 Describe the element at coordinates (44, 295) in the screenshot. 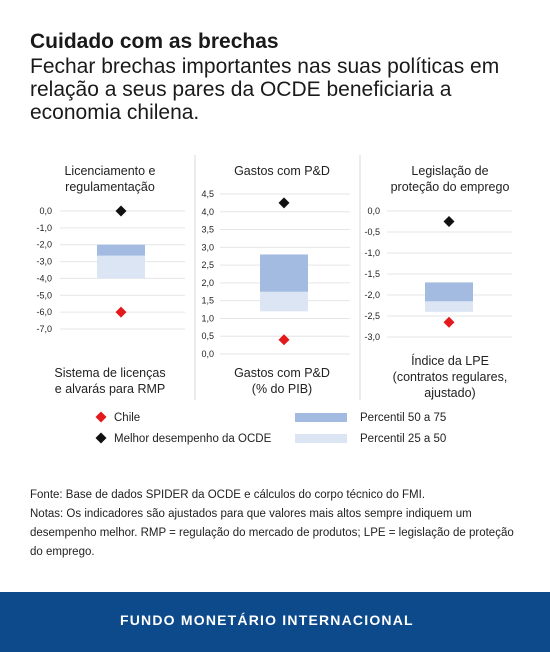

I see `y-tick-label: -5,0` at that location.